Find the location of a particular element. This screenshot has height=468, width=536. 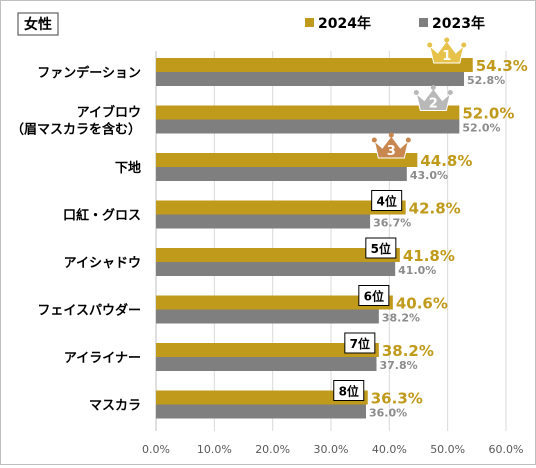

x-tick-label: 0.0% is located at coordinates (156, 449).